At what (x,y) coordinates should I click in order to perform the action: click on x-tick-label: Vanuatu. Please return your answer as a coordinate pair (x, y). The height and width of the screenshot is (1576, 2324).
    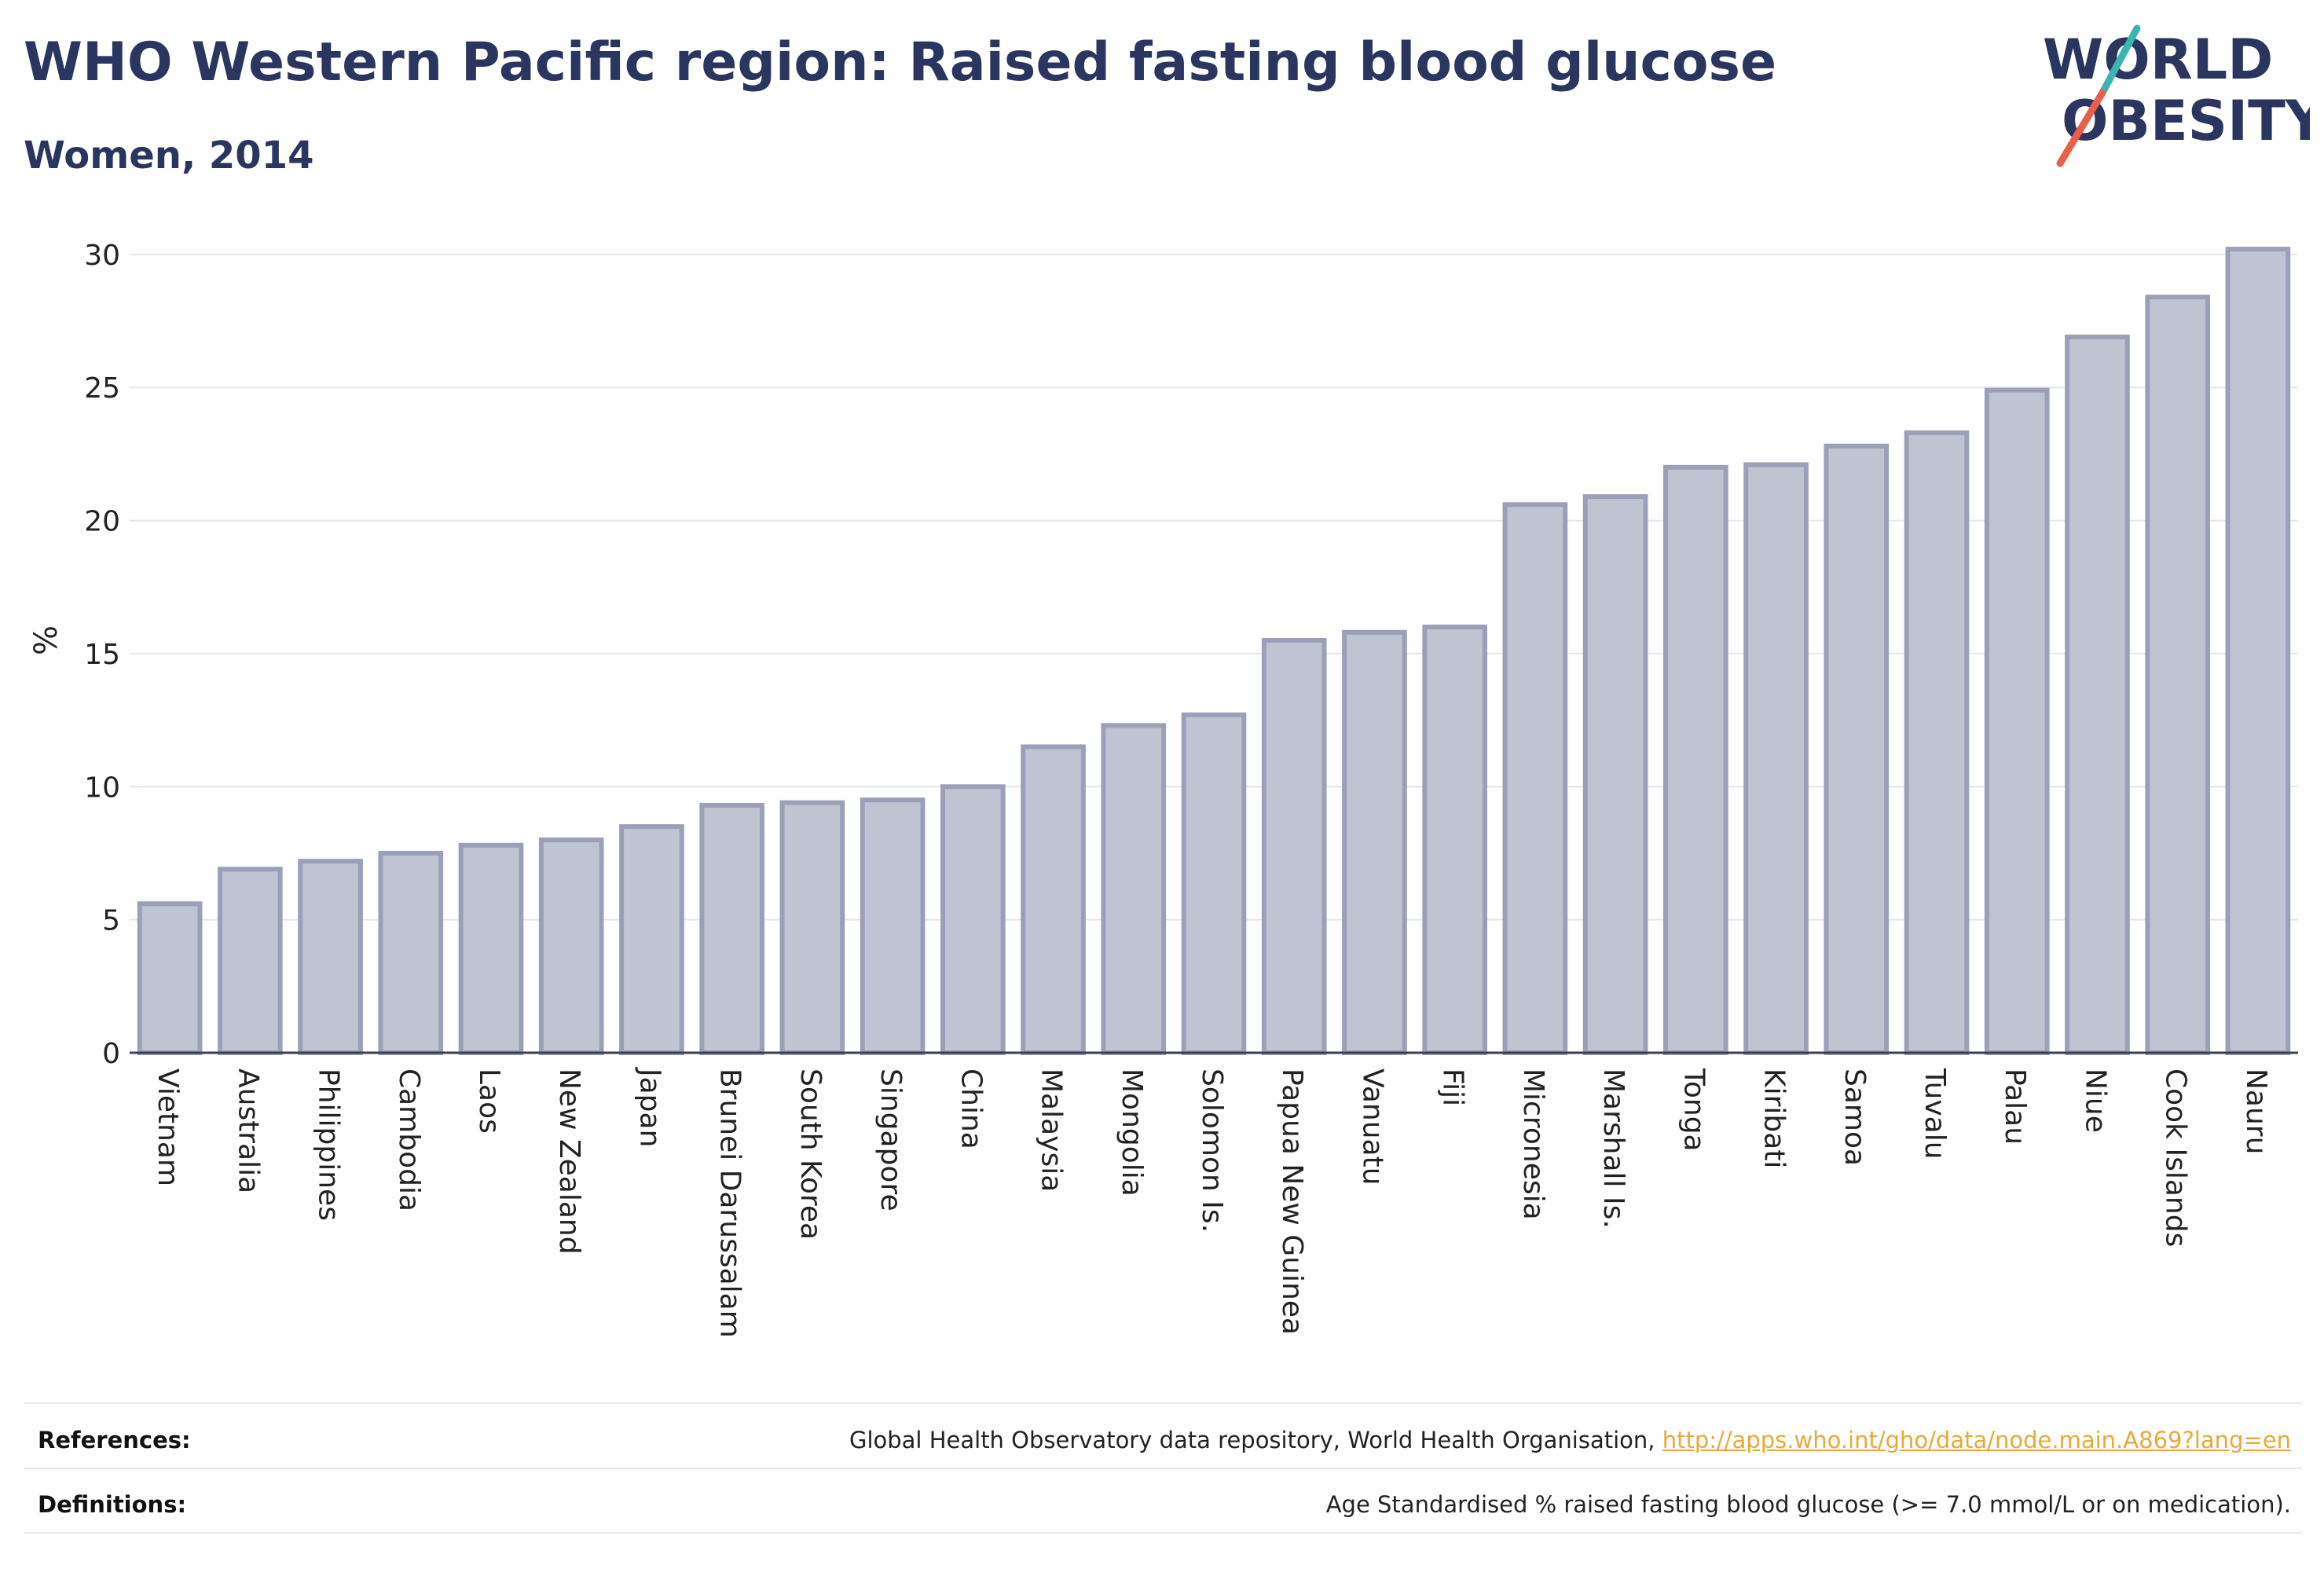
    Looking at the image, I should click on (1372, 1127).